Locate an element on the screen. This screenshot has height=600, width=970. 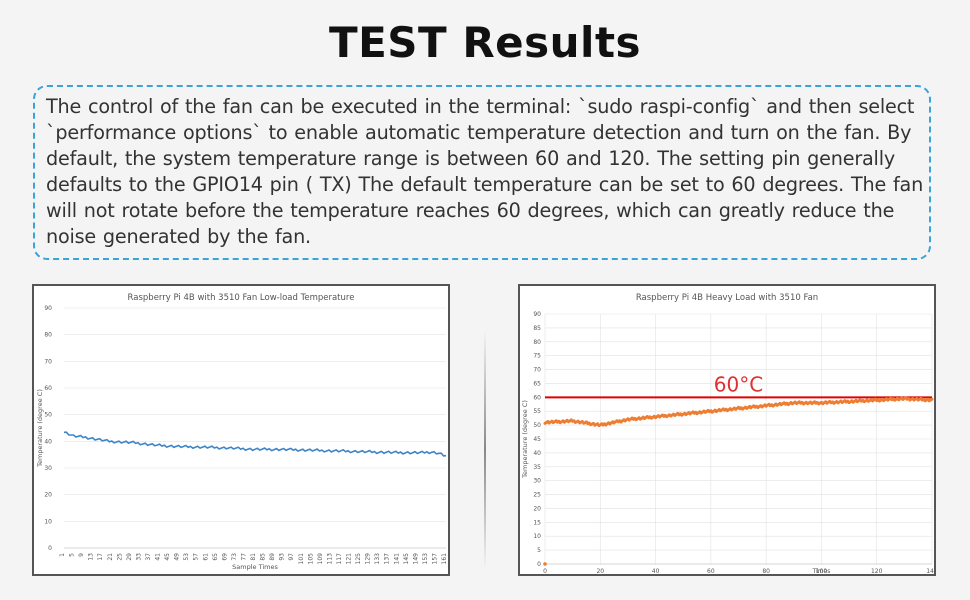
x-tick-label: 73 is located at coordinates (234, 557).